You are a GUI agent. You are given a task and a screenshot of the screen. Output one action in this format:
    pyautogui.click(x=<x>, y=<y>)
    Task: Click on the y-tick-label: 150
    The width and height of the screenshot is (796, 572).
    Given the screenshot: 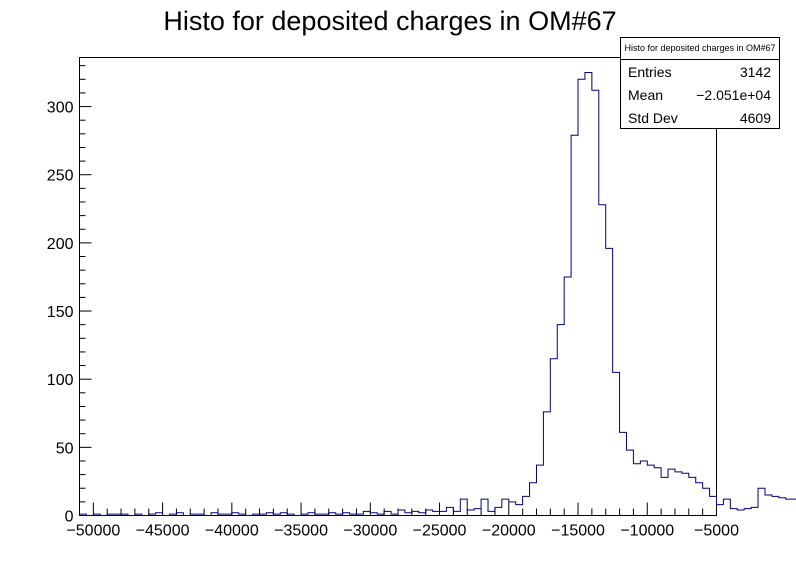 What is the action you would take?
    pyautogui.click(x=60, y=312)
    